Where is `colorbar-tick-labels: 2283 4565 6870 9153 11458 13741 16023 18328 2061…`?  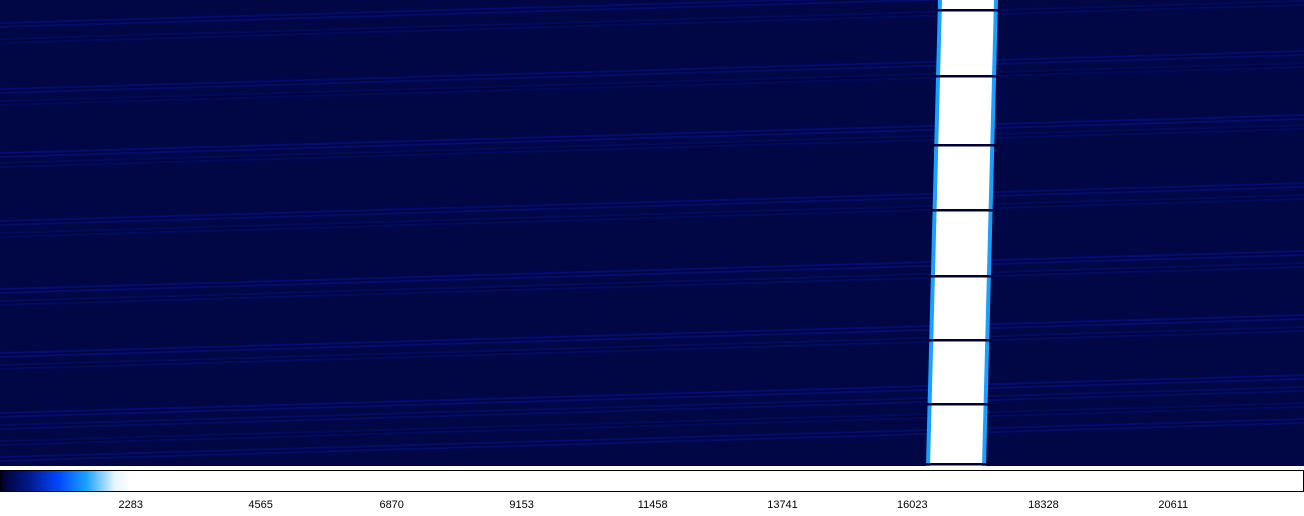 colorbar-tick-labels: 2283 4565 6870 9153 11458 13741 16023 18328 2061… is located at coordinates (652, 506).